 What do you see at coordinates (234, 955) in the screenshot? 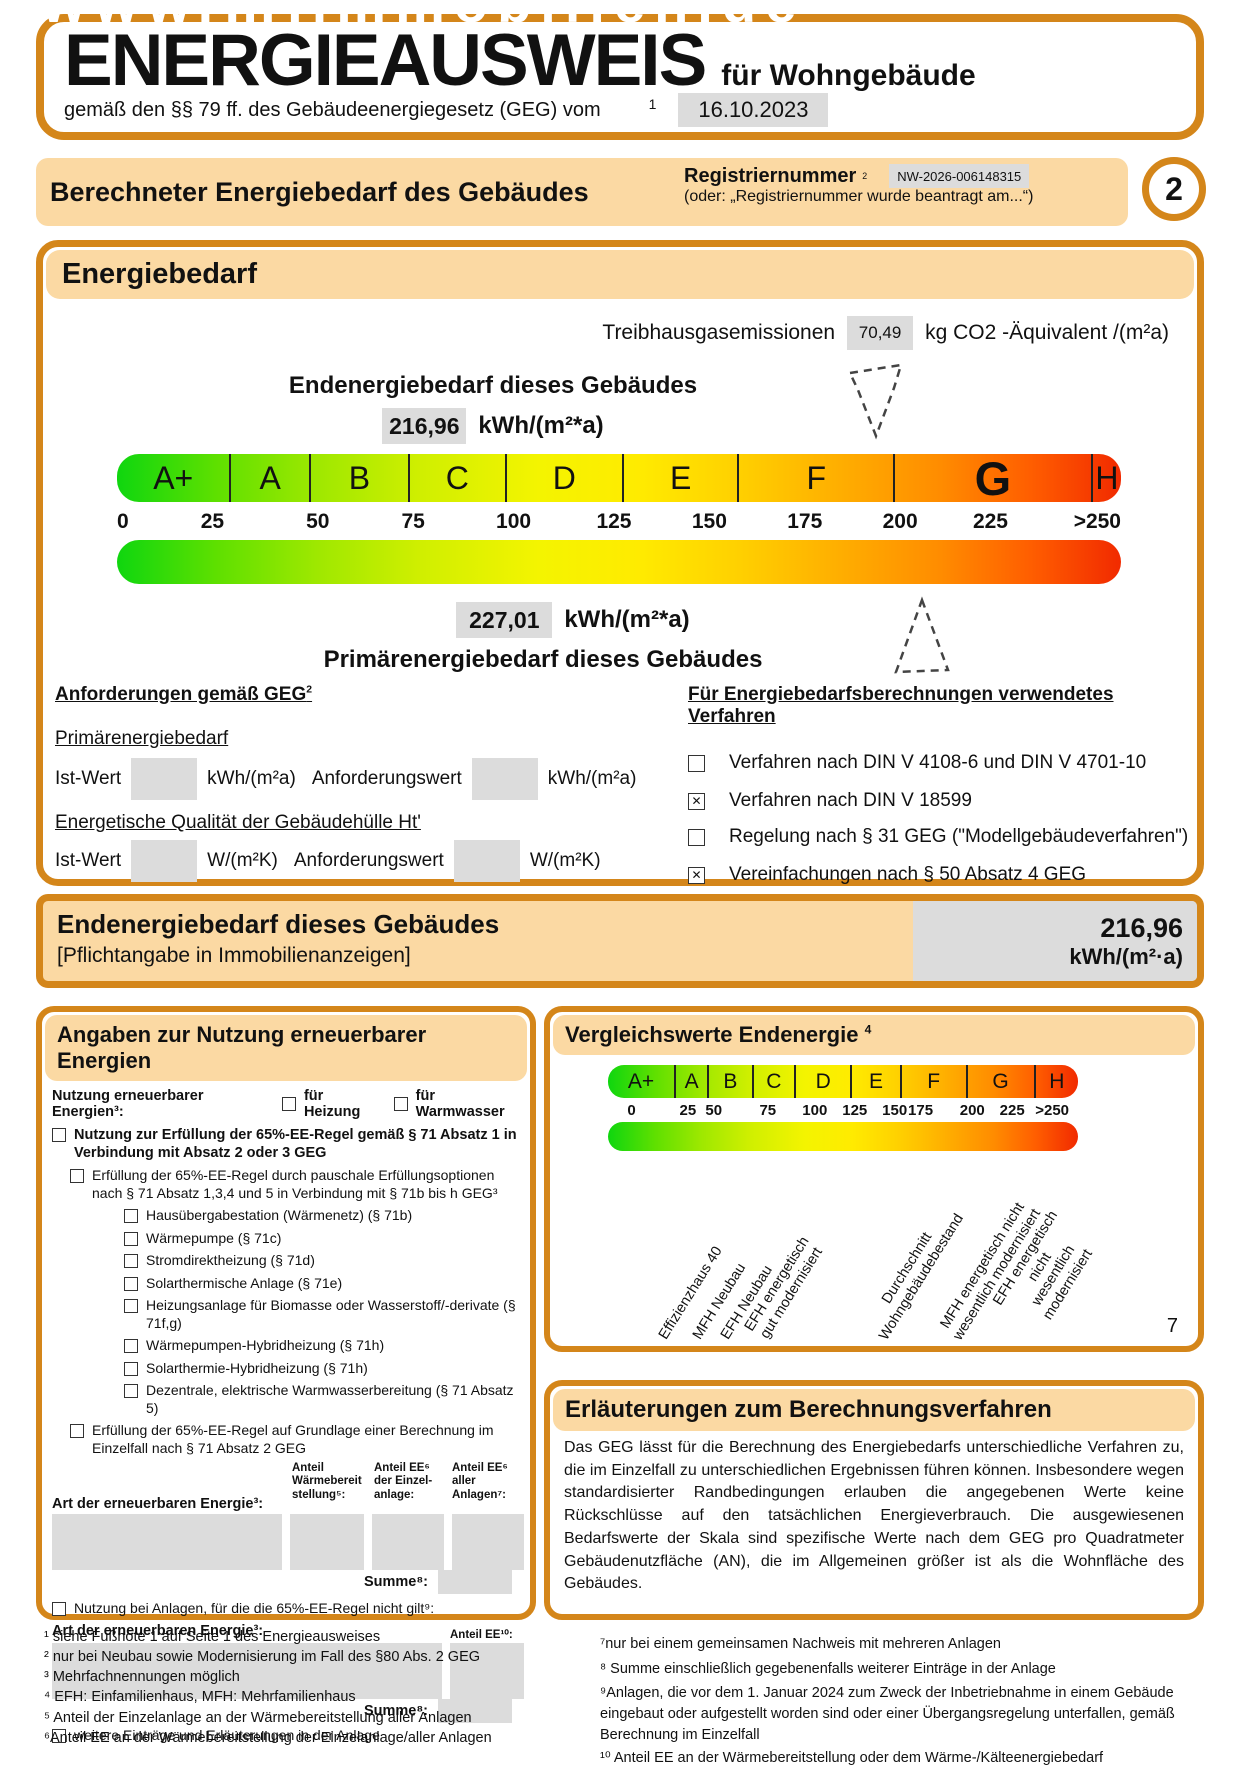
I see `end-energy-band-subtitle: [Pflichtangabe in Immobilienanzeigen]` at bounding box center [234, 955].